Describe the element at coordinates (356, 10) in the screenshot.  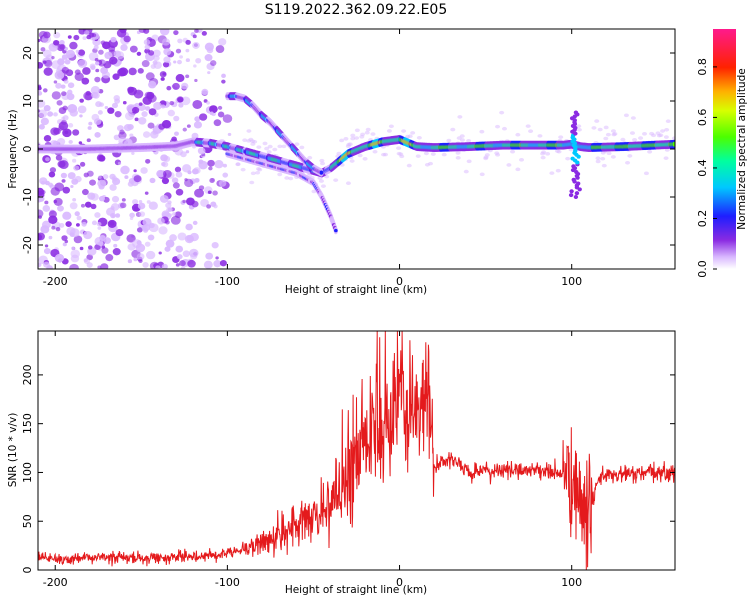
I see `figure-title: S119.2022.362.09.22.E05` at that location.